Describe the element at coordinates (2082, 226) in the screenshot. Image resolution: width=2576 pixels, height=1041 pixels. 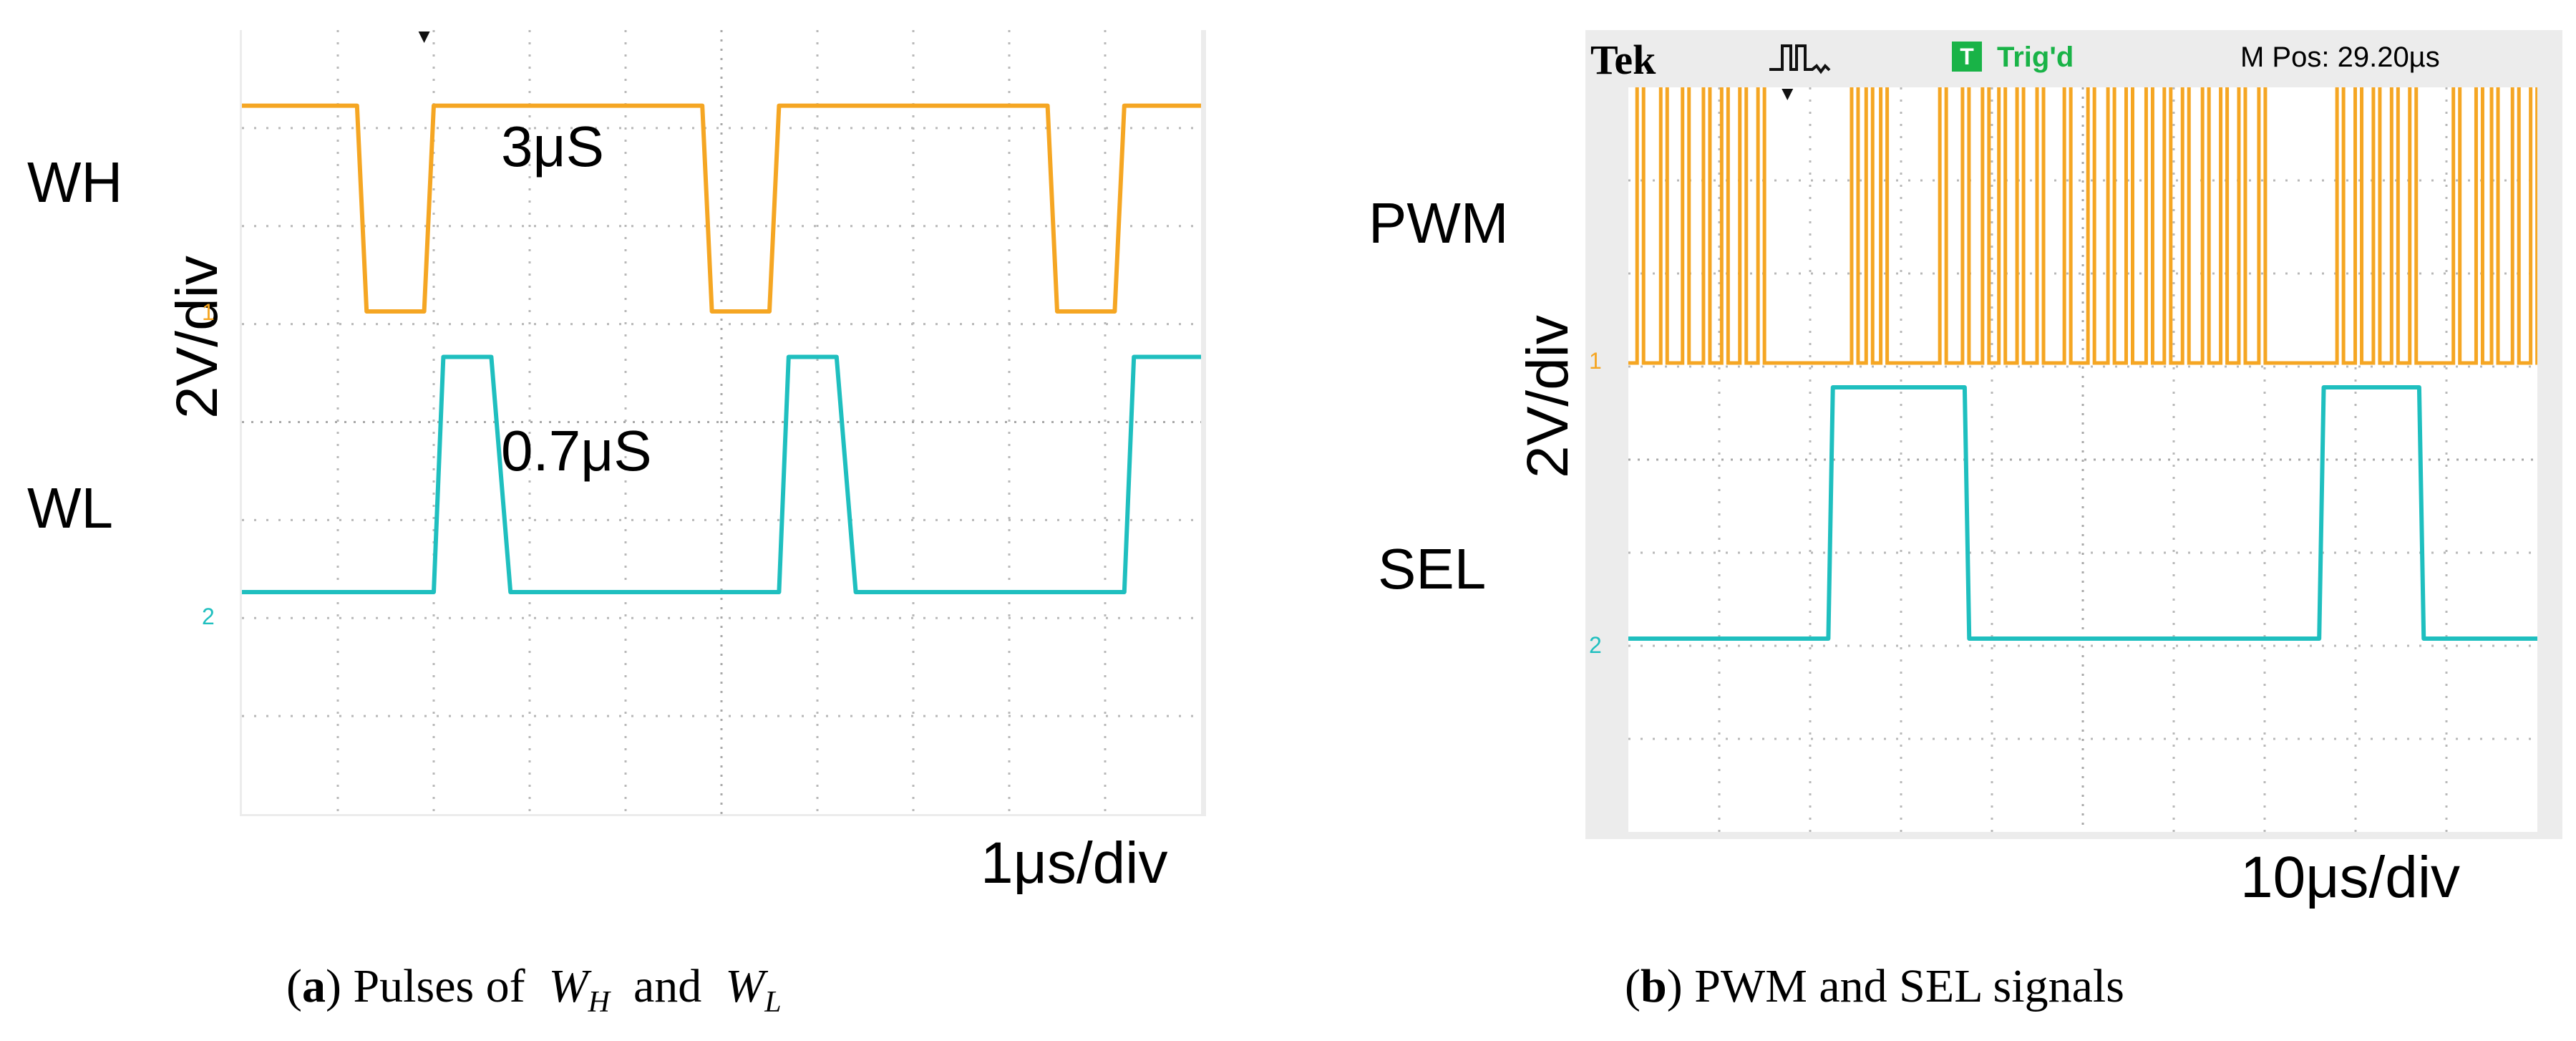
I see `trace-pwm` at that location.